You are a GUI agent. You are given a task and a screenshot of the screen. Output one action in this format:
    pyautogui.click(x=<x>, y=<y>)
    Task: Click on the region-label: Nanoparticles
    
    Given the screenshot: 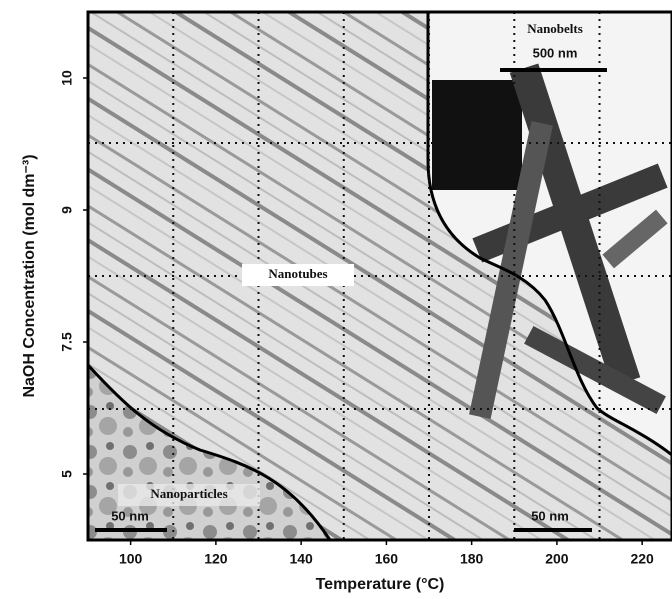 What is the action you would take?
    pyautogui.click(x=188, y=493)
    